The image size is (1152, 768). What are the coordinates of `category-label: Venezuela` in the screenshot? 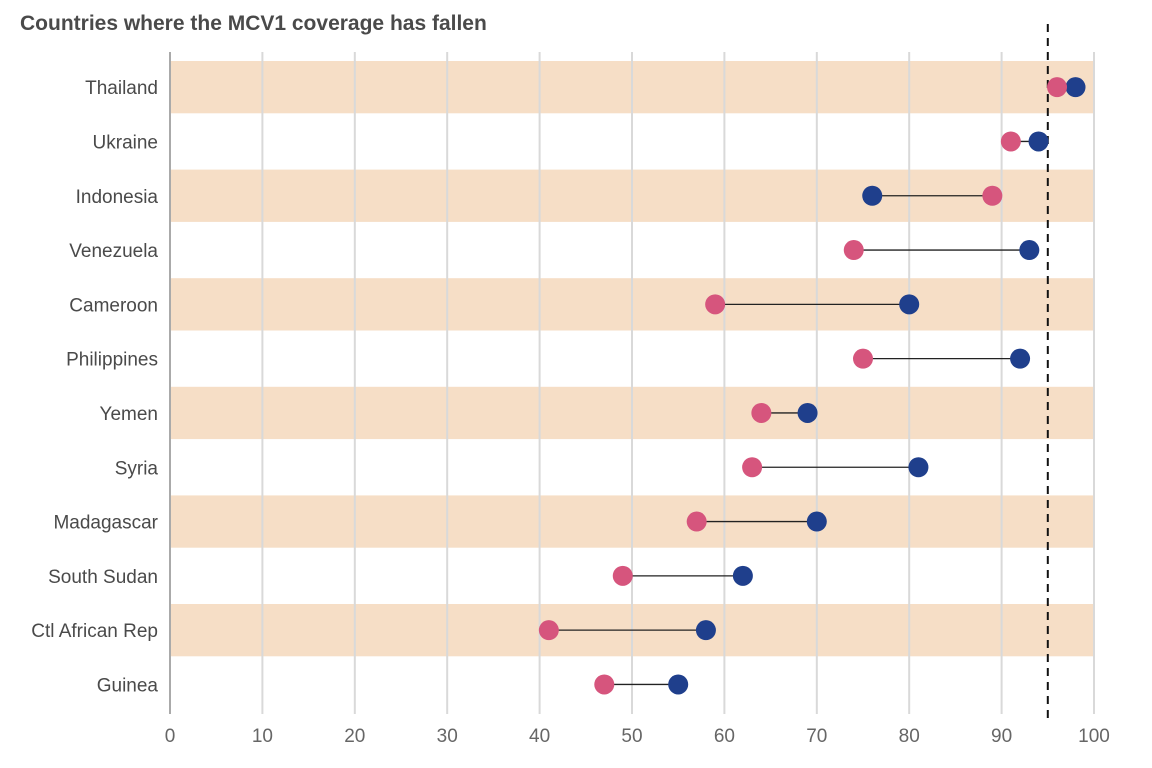 It's located at (113, 251).